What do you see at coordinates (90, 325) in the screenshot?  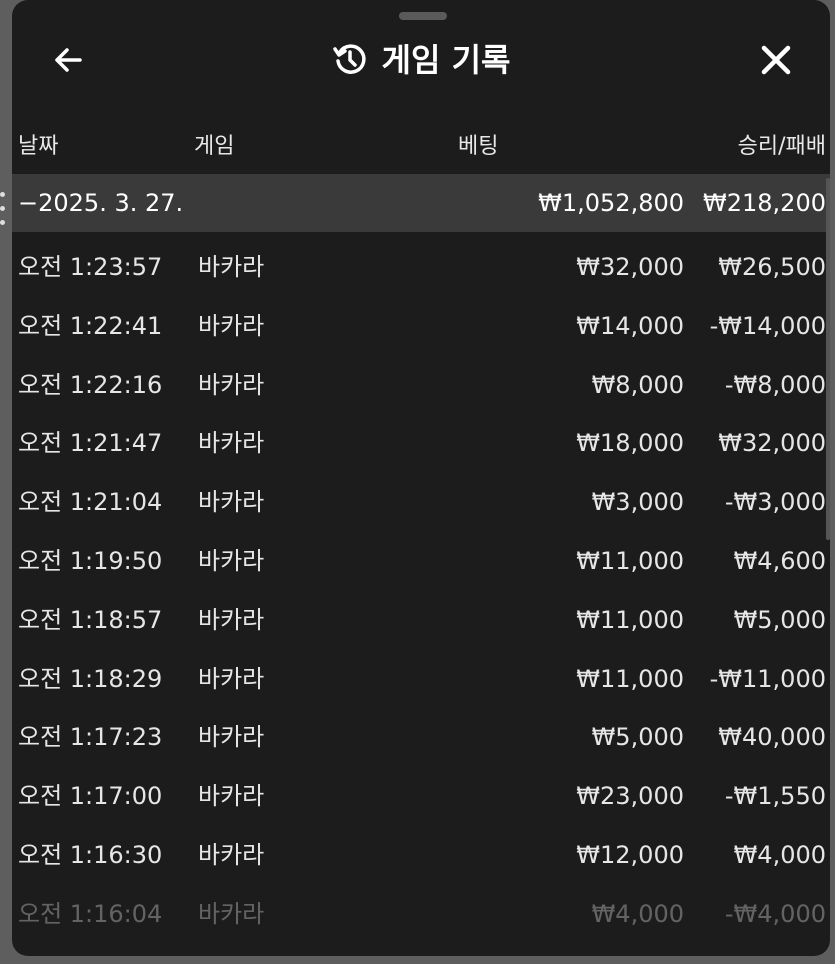 I see `row-time: 오전 1:22:41` at bounding box center [90, 325].